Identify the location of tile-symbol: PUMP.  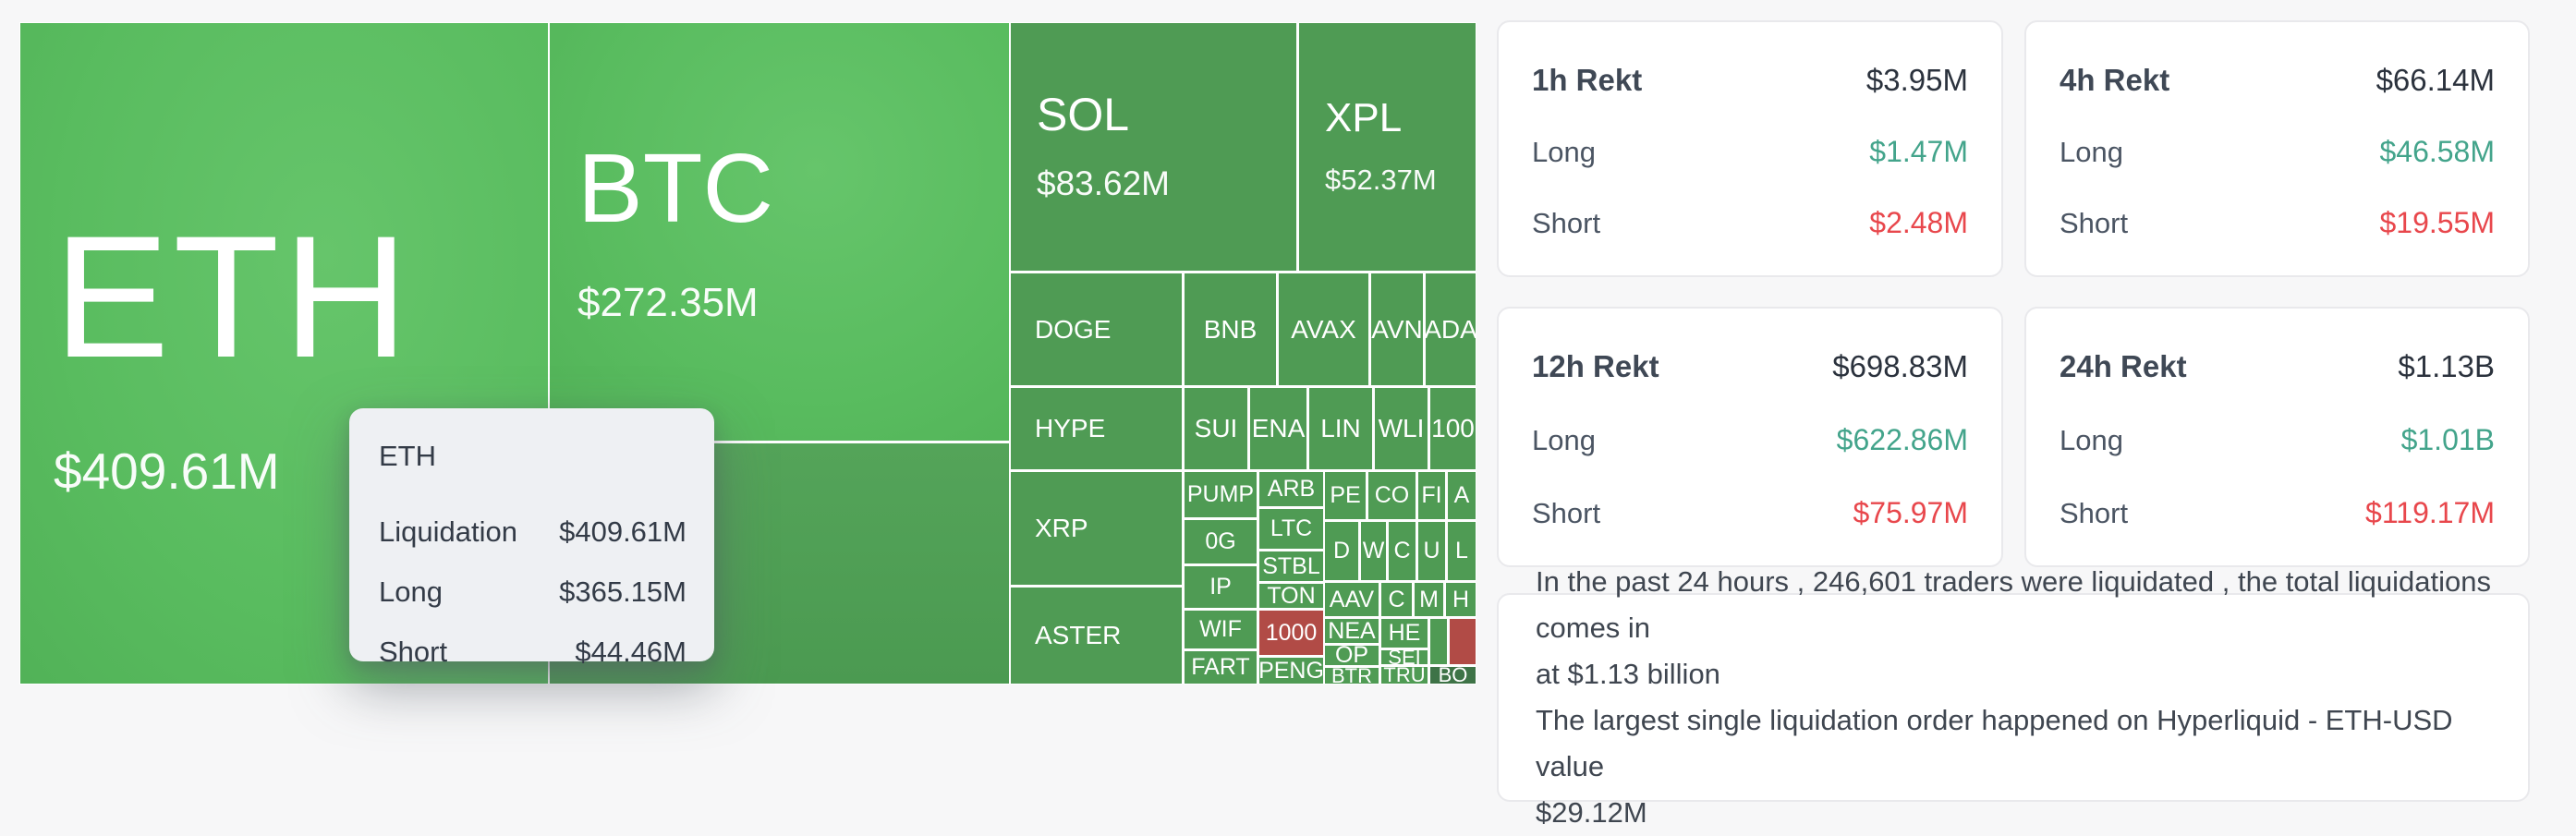
(1220, 494).